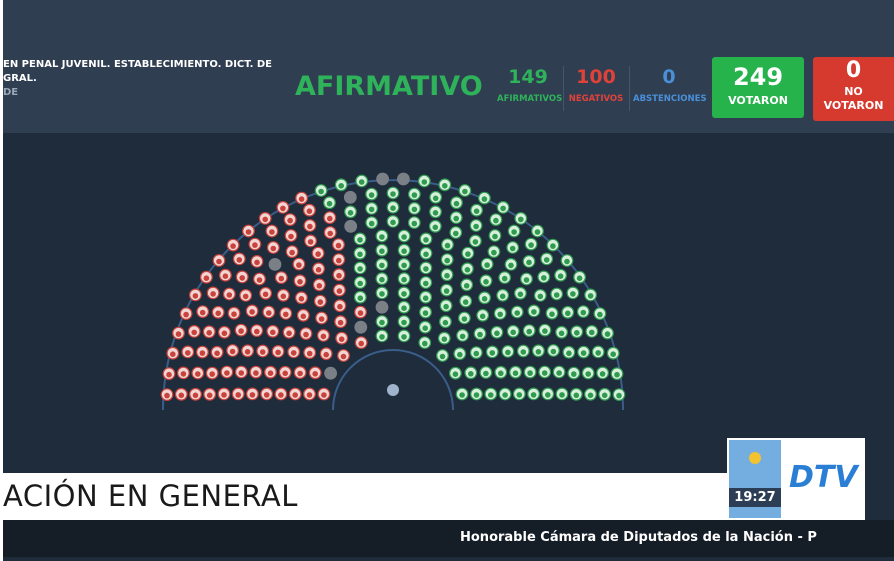 This screenshot has height=561, width=894. I want to click on count-group: 0 ABSTENCIONES, so click(670, 85).